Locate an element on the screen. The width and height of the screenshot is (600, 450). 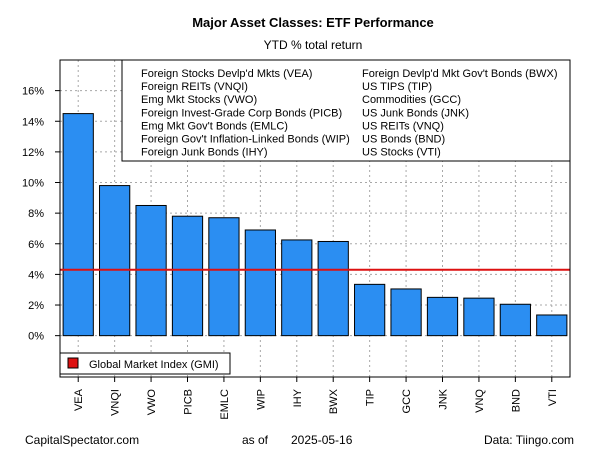
footer-source-site: CapitalSpectator.com is located at coordinates (82, 440).